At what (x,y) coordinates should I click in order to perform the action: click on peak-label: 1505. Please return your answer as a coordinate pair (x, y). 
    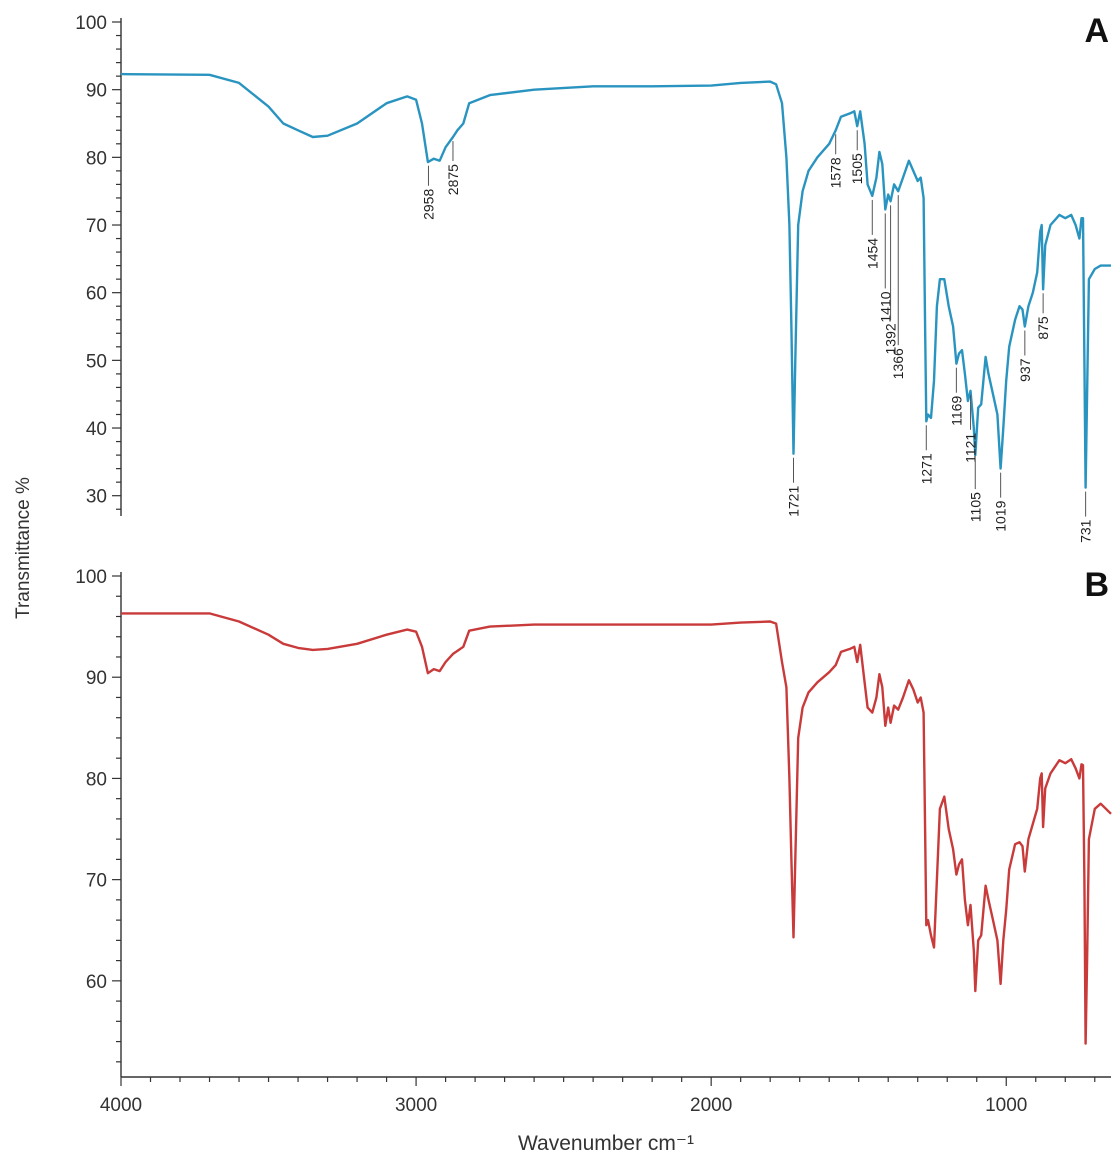
    Looking at the image, I should click on (857, 168).